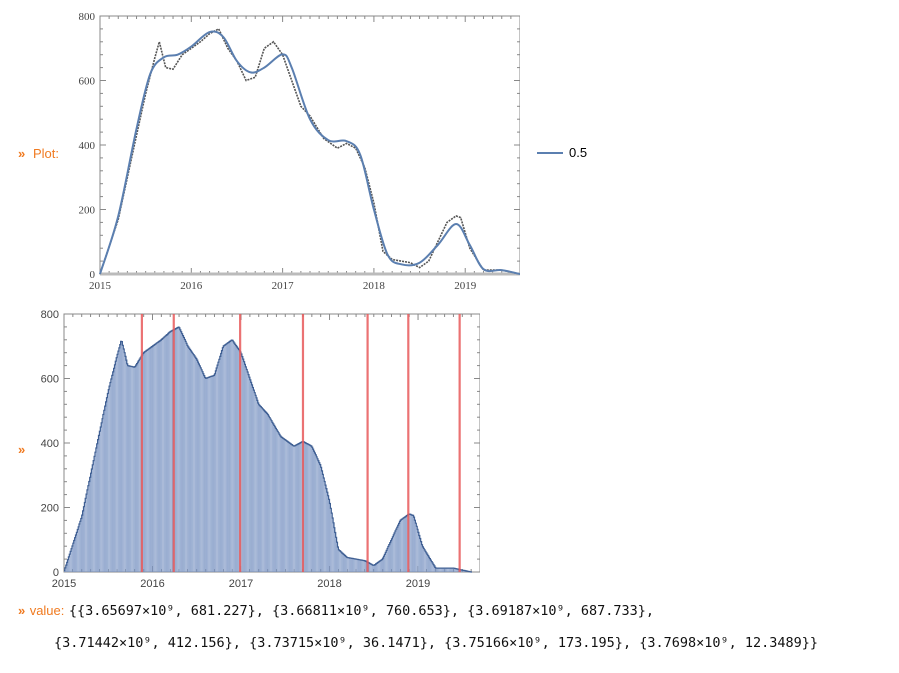 This screenshot has width=899, height=673. I want to click on y-tick-label: 800, so click(87, 17).